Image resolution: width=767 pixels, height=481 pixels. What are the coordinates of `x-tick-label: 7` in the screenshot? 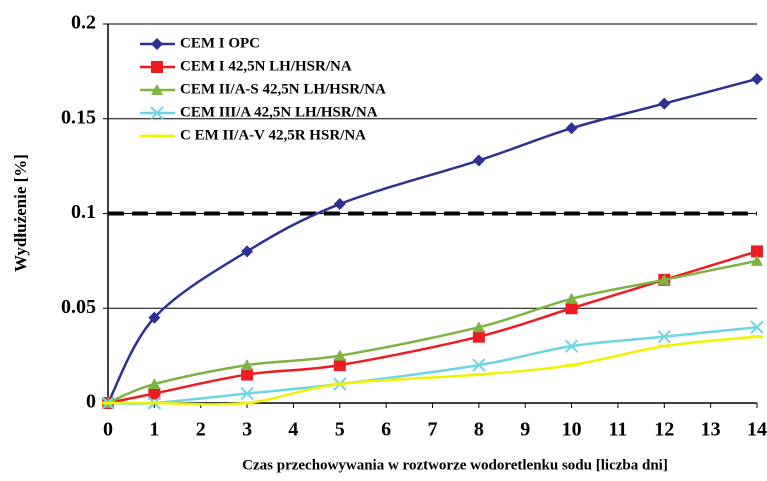 It's located at (433, 430).